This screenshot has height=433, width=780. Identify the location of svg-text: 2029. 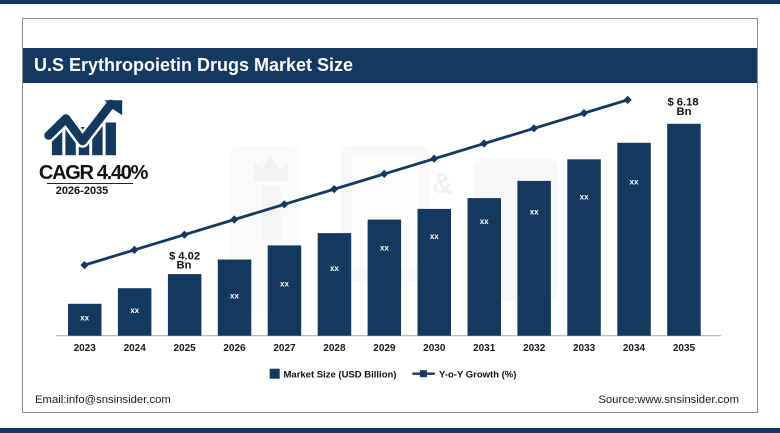
(384, 348).